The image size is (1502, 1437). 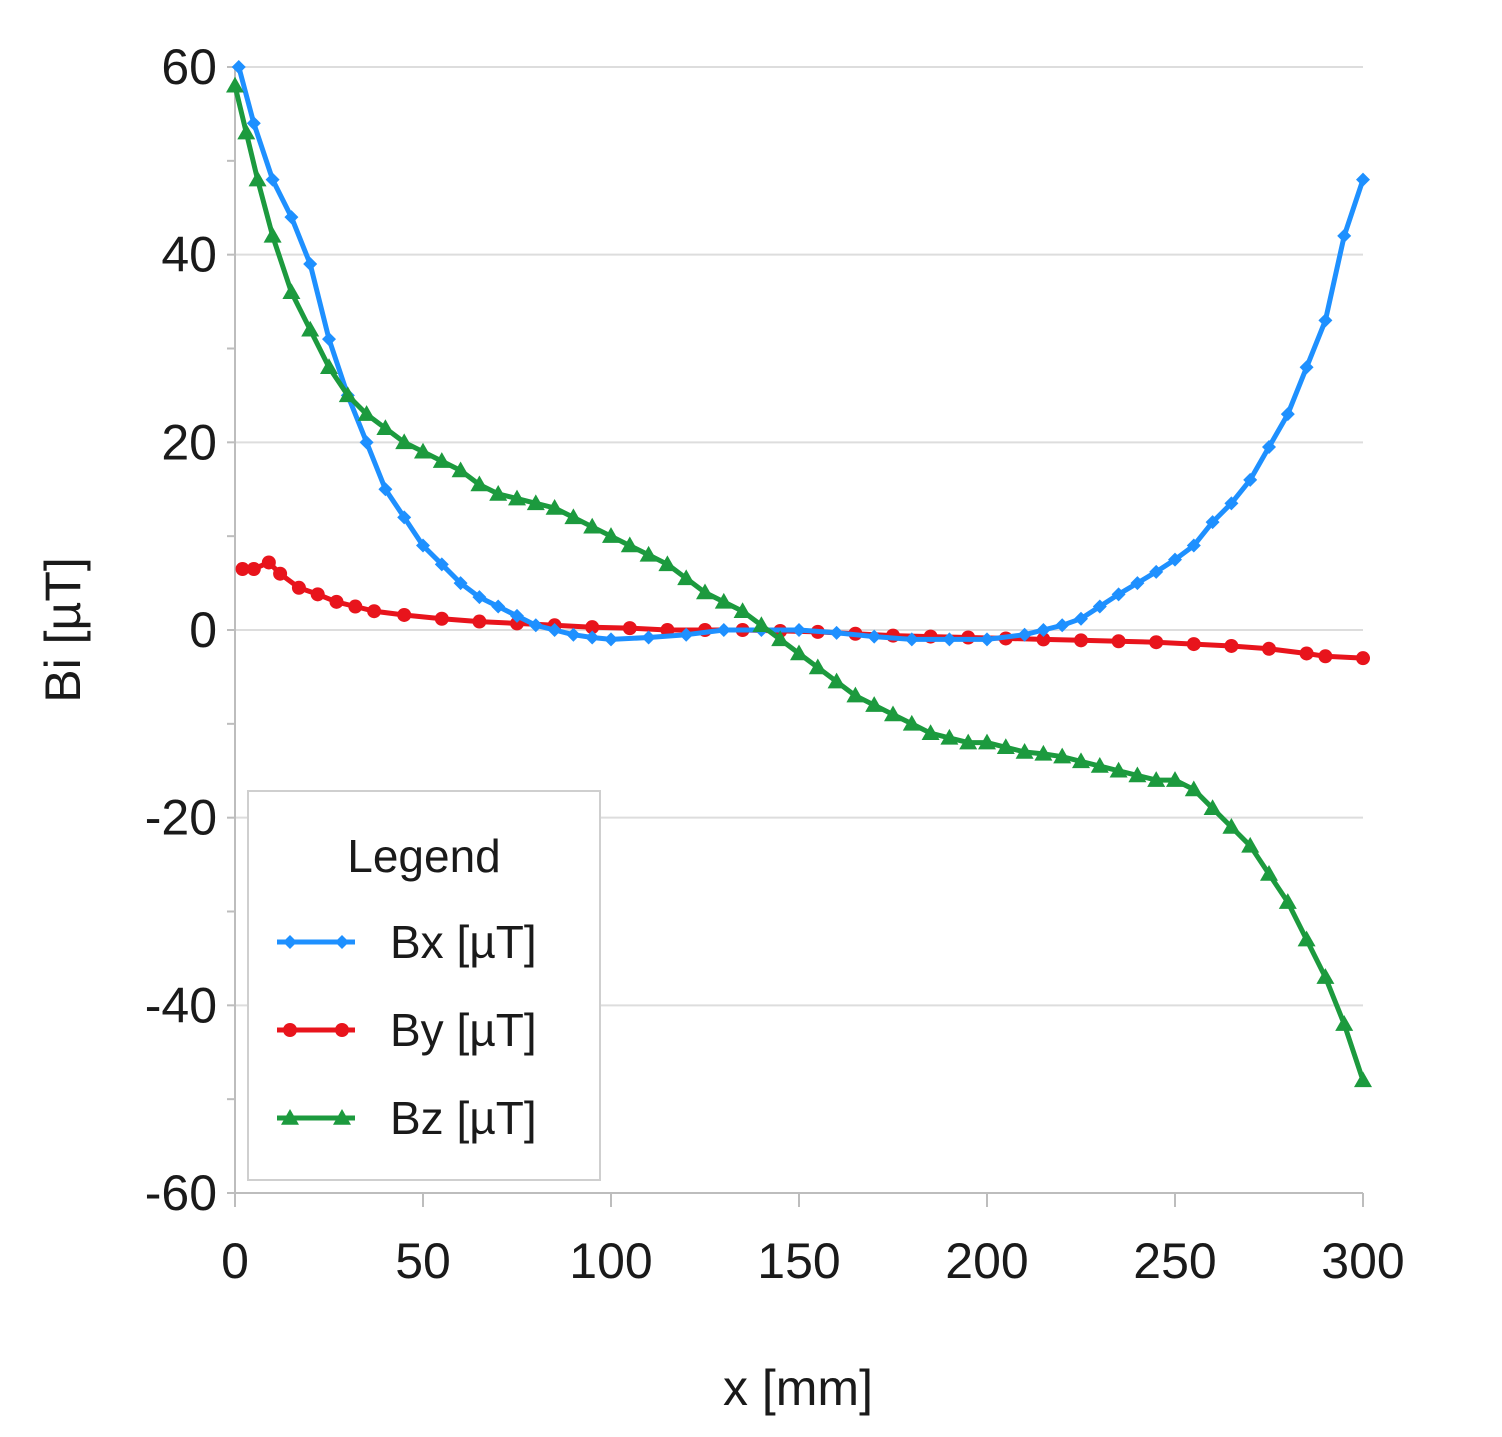 I want to click on y-tick-label: -20, so click(x=181, y=818).